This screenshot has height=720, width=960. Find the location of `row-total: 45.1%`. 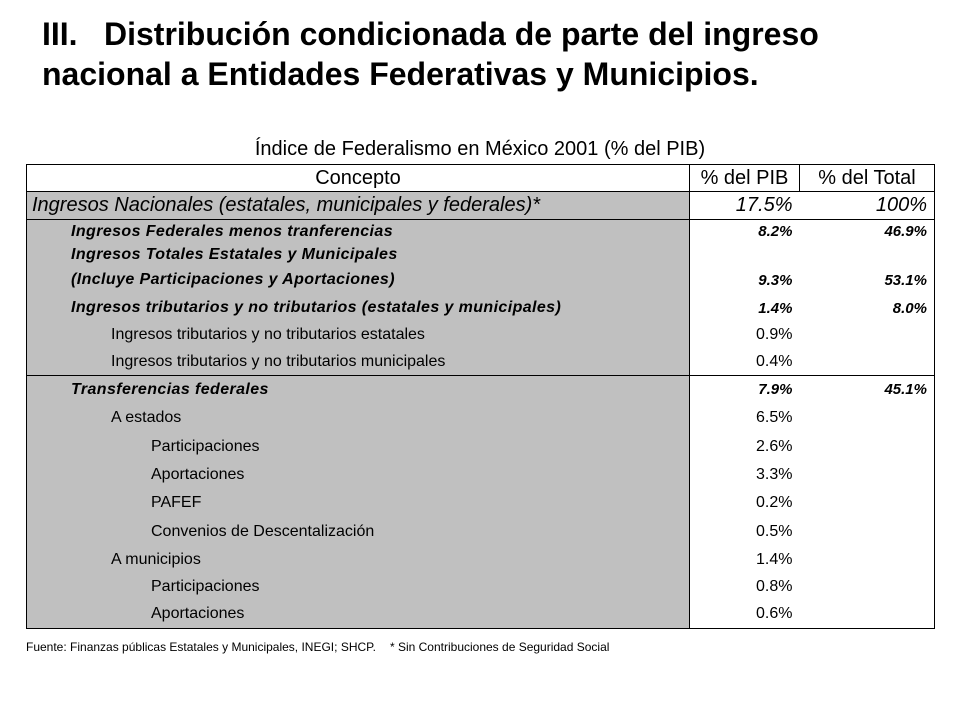

row-total: 45.1% is located at coordinates (867, 389).